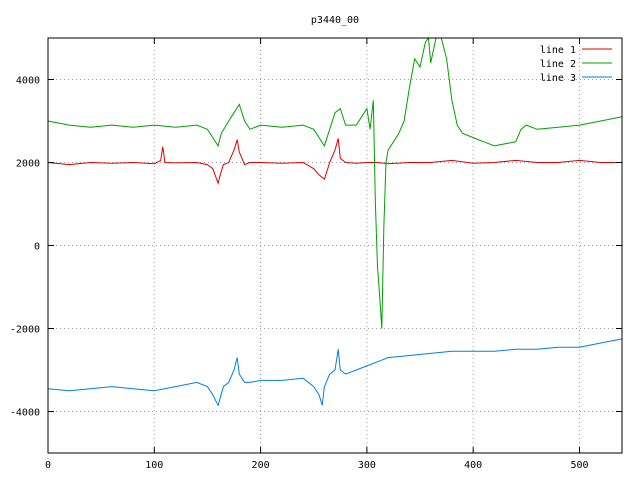 Image resolution: width=640 pixels, height=480 pixels. What do you see at coordinates (25, 413) in the screenshot?
I see `y-tick-label: -4000` at bounding box center [25, 413].